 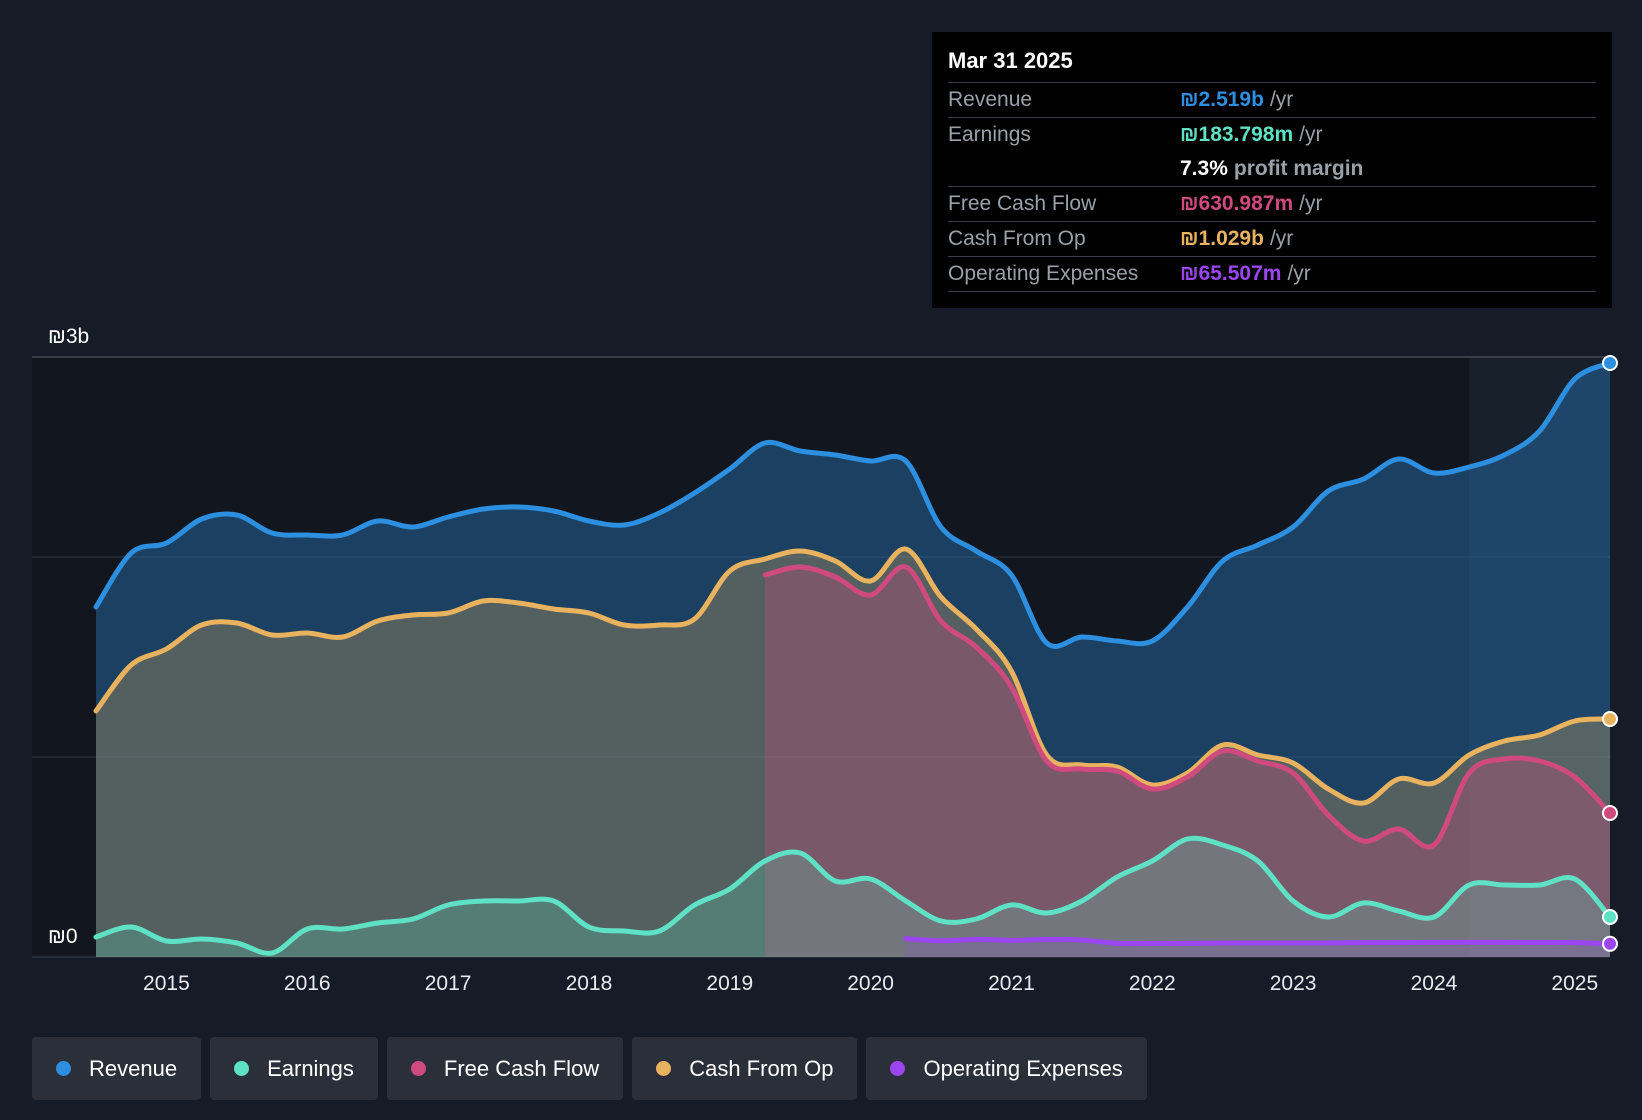 I want to click on x-tick-label: 2018, so click(x=589, y=983).